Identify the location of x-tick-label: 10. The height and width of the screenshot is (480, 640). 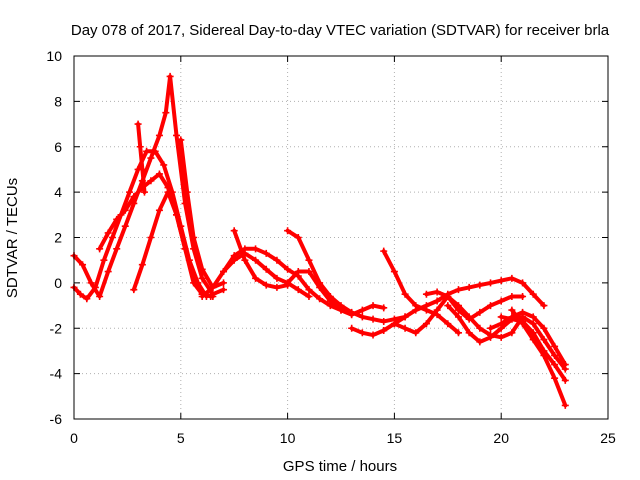
(288, 438).